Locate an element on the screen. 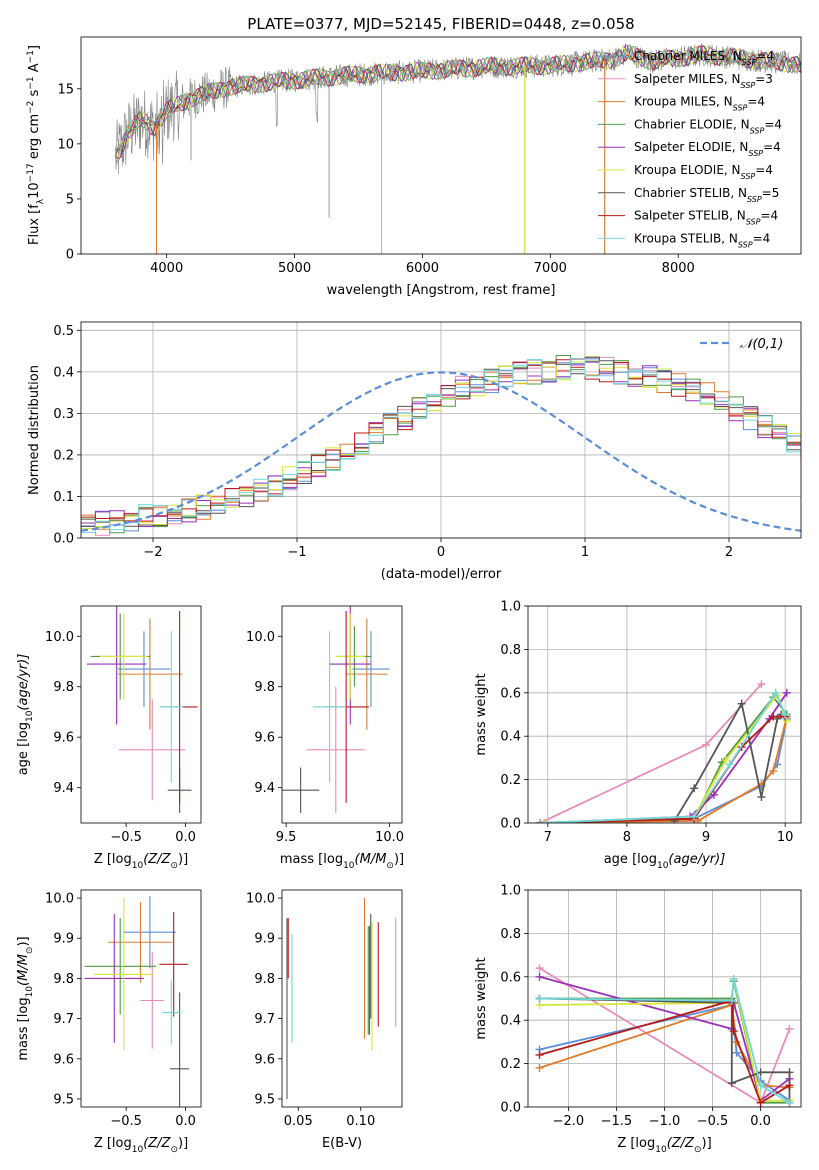 The image size is (819, 1170). model-fit-kroupa_stelib is located at coordinates (458, 106).